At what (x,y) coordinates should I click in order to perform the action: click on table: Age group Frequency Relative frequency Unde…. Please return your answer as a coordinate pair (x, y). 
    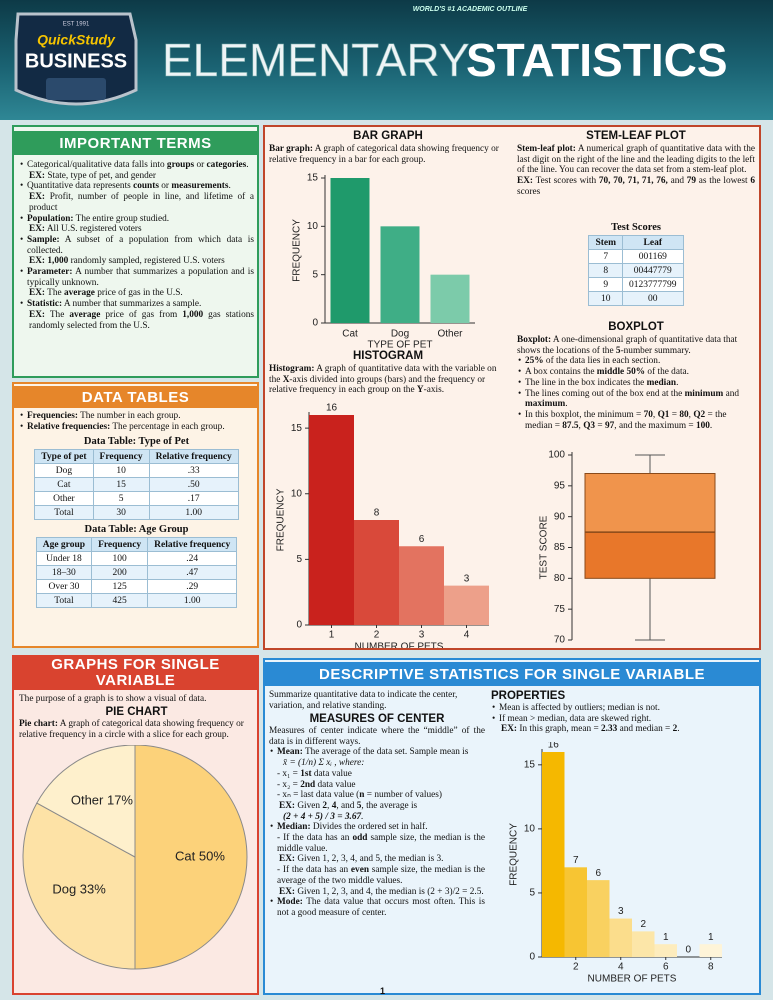
    Looking at the image, I should click on (136, 572).